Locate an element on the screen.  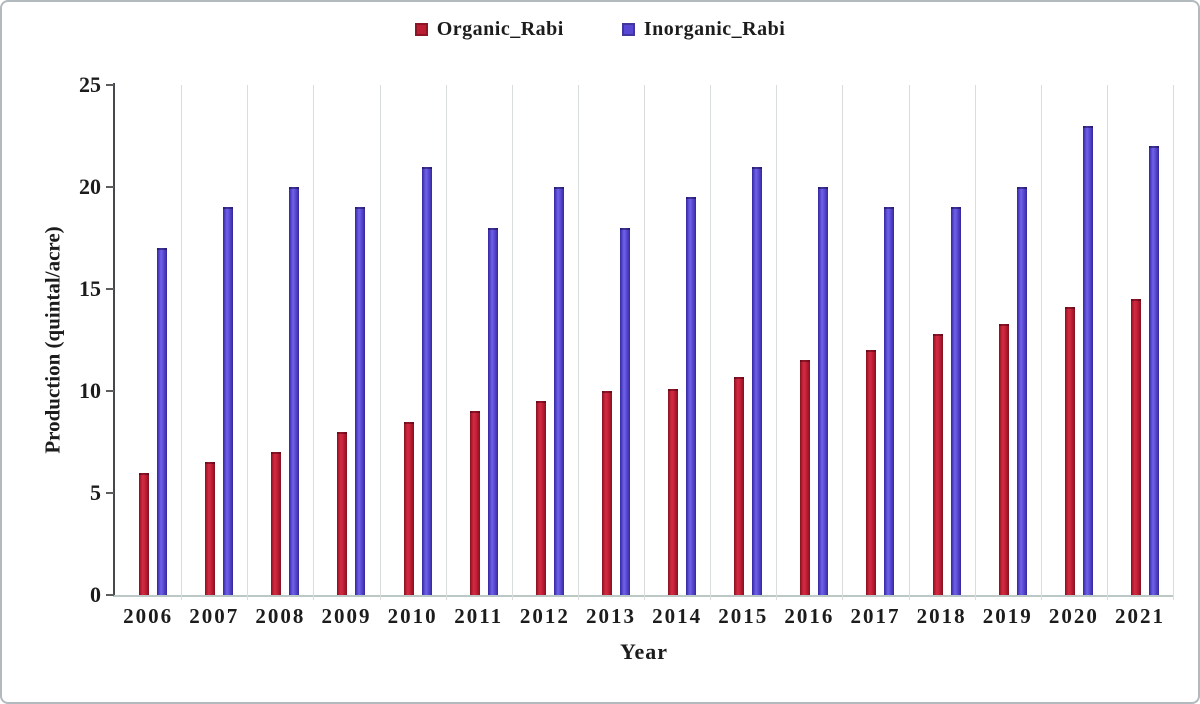
bar-organic-2011 is located at coordinates (474, 503).